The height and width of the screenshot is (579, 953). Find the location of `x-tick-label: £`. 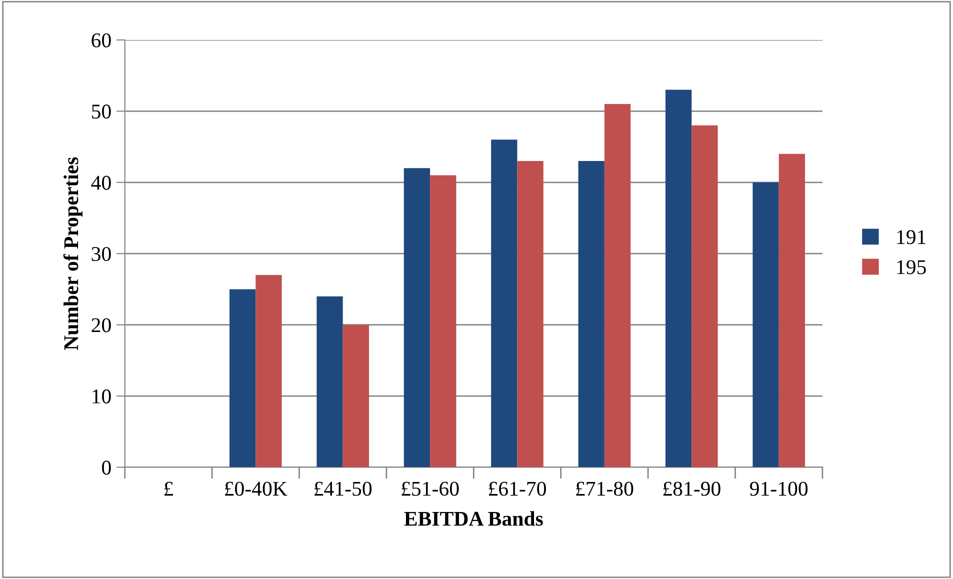

x-tick-label: £ is located at coordinates (169, 489).